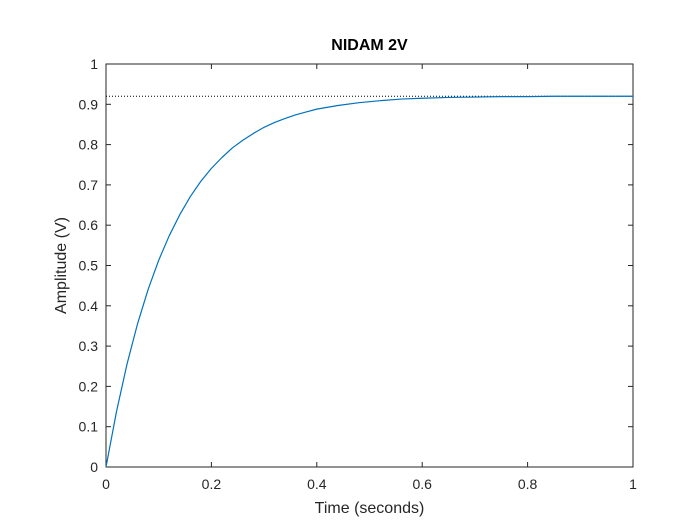 The height and width of the screenshot is (525, 700). I want to click on x-tick-label: 0.2, so click(212, 484).